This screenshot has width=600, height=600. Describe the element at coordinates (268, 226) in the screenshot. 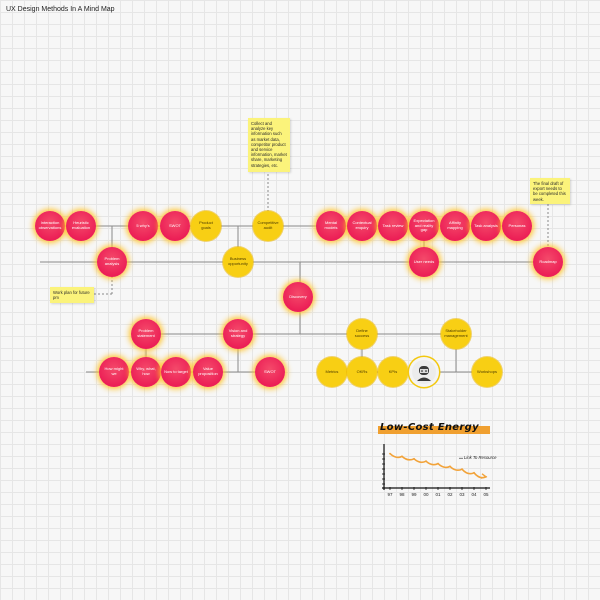

I see `node-competitive-audit: Competitive audit` at that location.